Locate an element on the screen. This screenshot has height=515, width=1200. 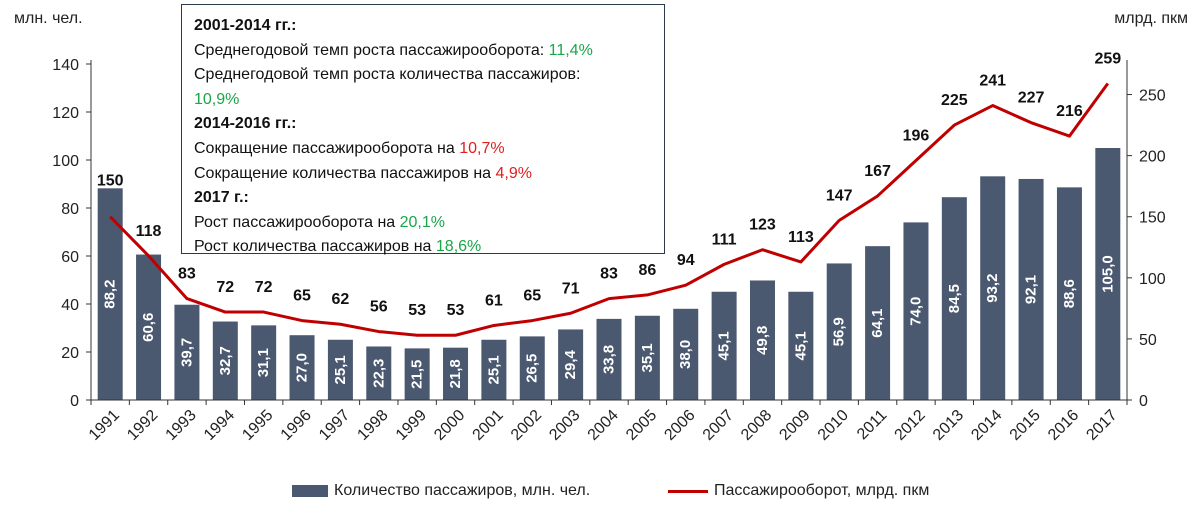
x-axis-tick-label: 1999 is located at coordinates (411, 425).